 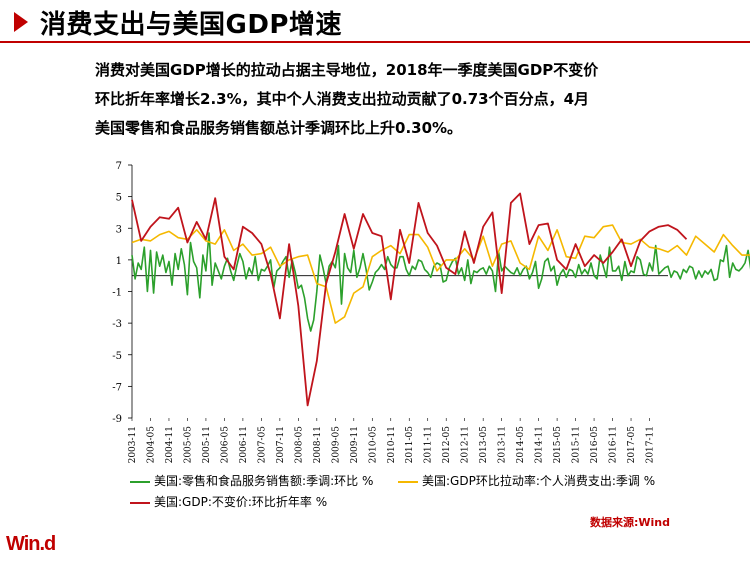 What do you see at coordinates (191, 25) in the screenshot?
I see `page-title: 消费支出与美国GDP增速` at bounding box center [191, 25].